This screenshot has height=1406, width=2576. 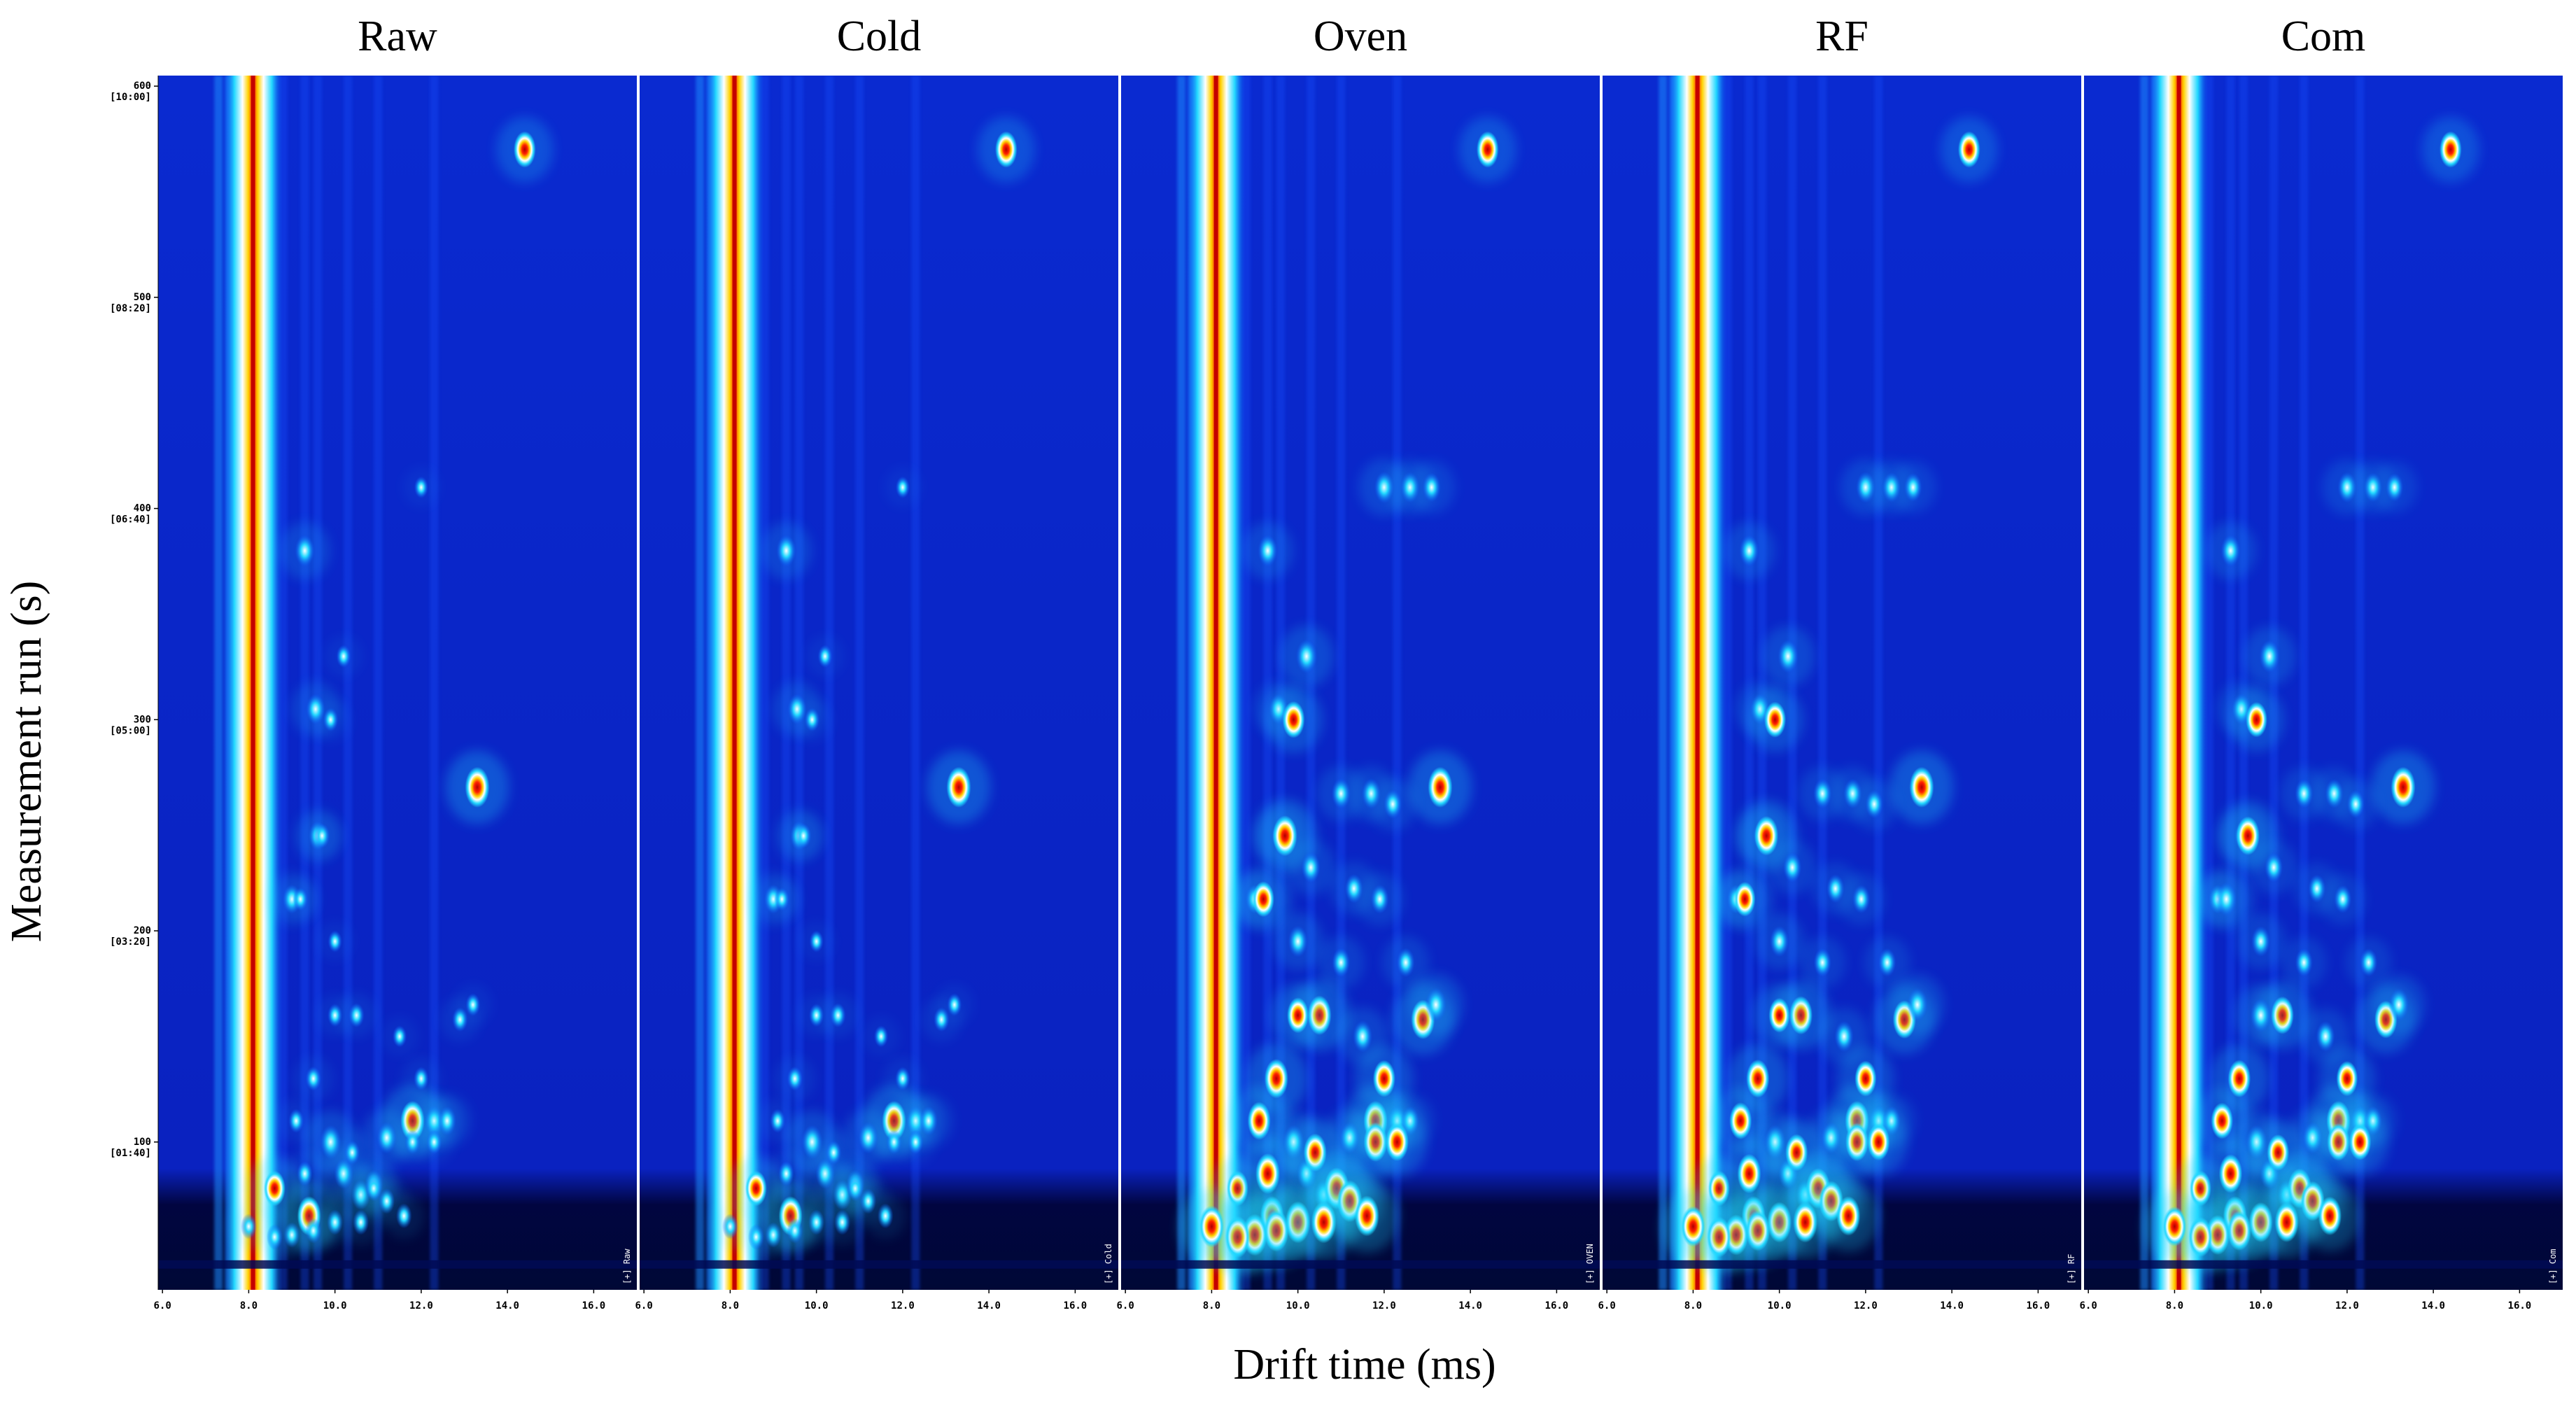 I want to click on x-axis-label: Drift time (ms), so click(x=1364, y=1365).